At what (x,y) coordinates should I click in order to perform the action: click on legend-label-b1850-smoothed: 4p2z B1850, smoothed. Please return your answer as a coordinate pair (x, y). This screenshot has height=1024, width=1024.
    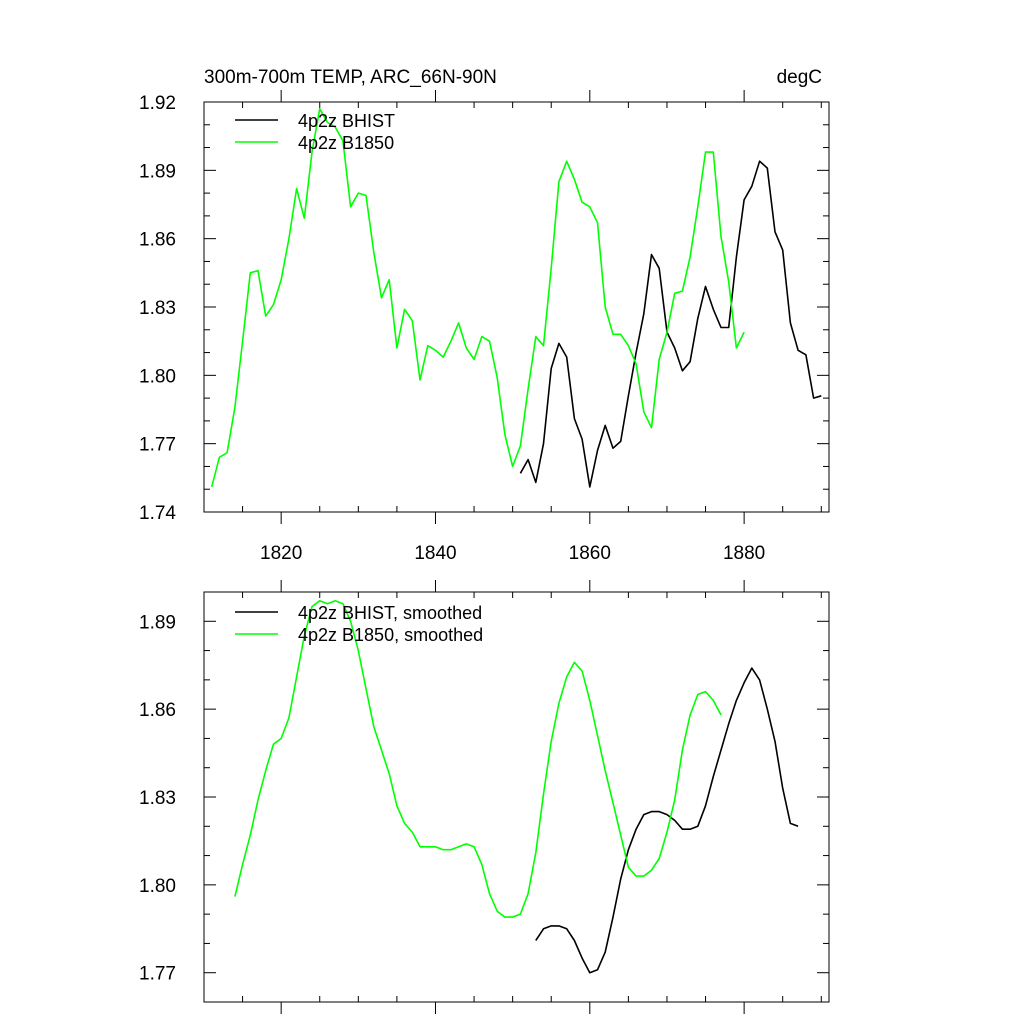
    Looking at the image, I should click on (390, 635).